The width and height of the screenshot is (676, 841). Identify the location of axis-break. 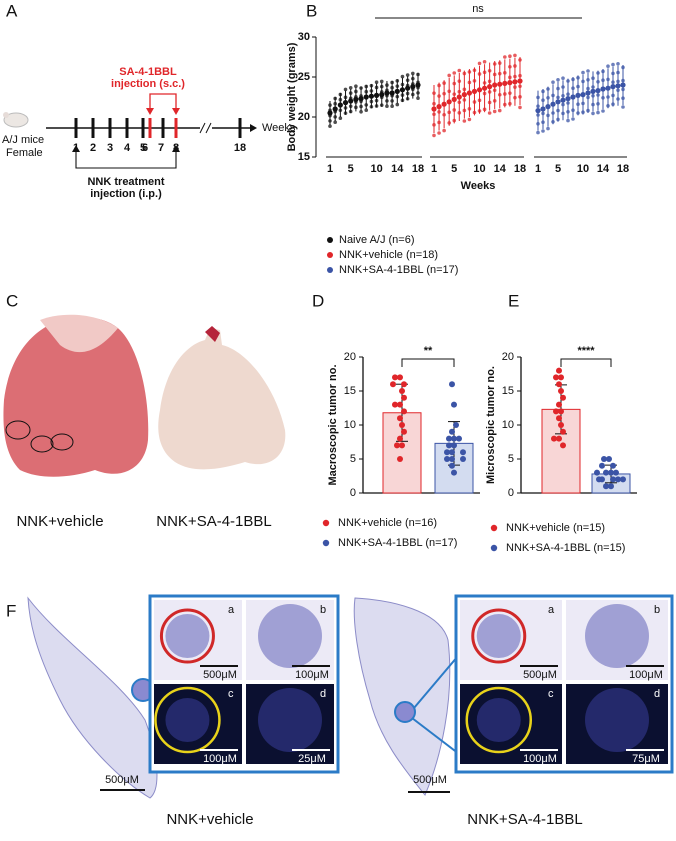
(208, 128).